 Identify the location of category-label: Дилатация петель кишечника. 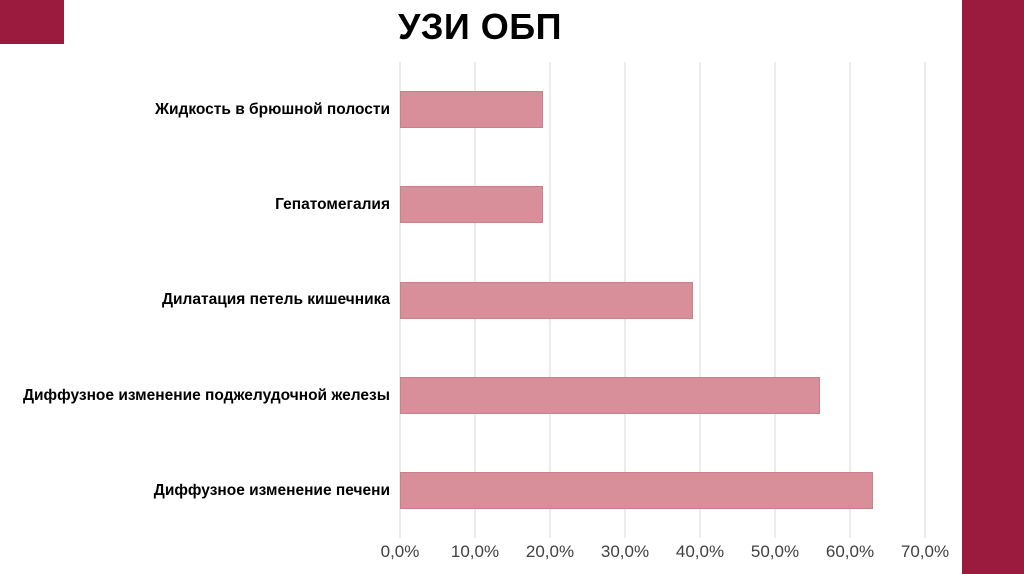
(275, 300).